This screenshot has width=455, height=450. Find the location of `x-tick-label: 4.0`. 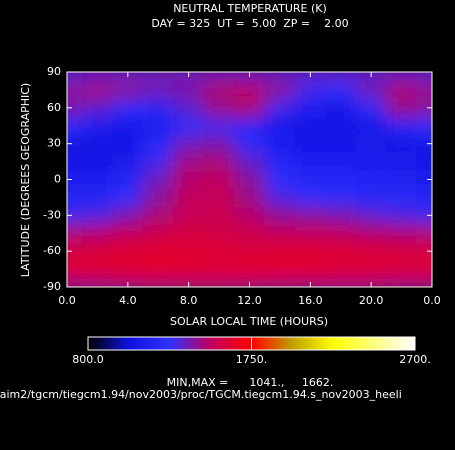

x-tick-label: 4.0 is located at coordinates (128, 300).